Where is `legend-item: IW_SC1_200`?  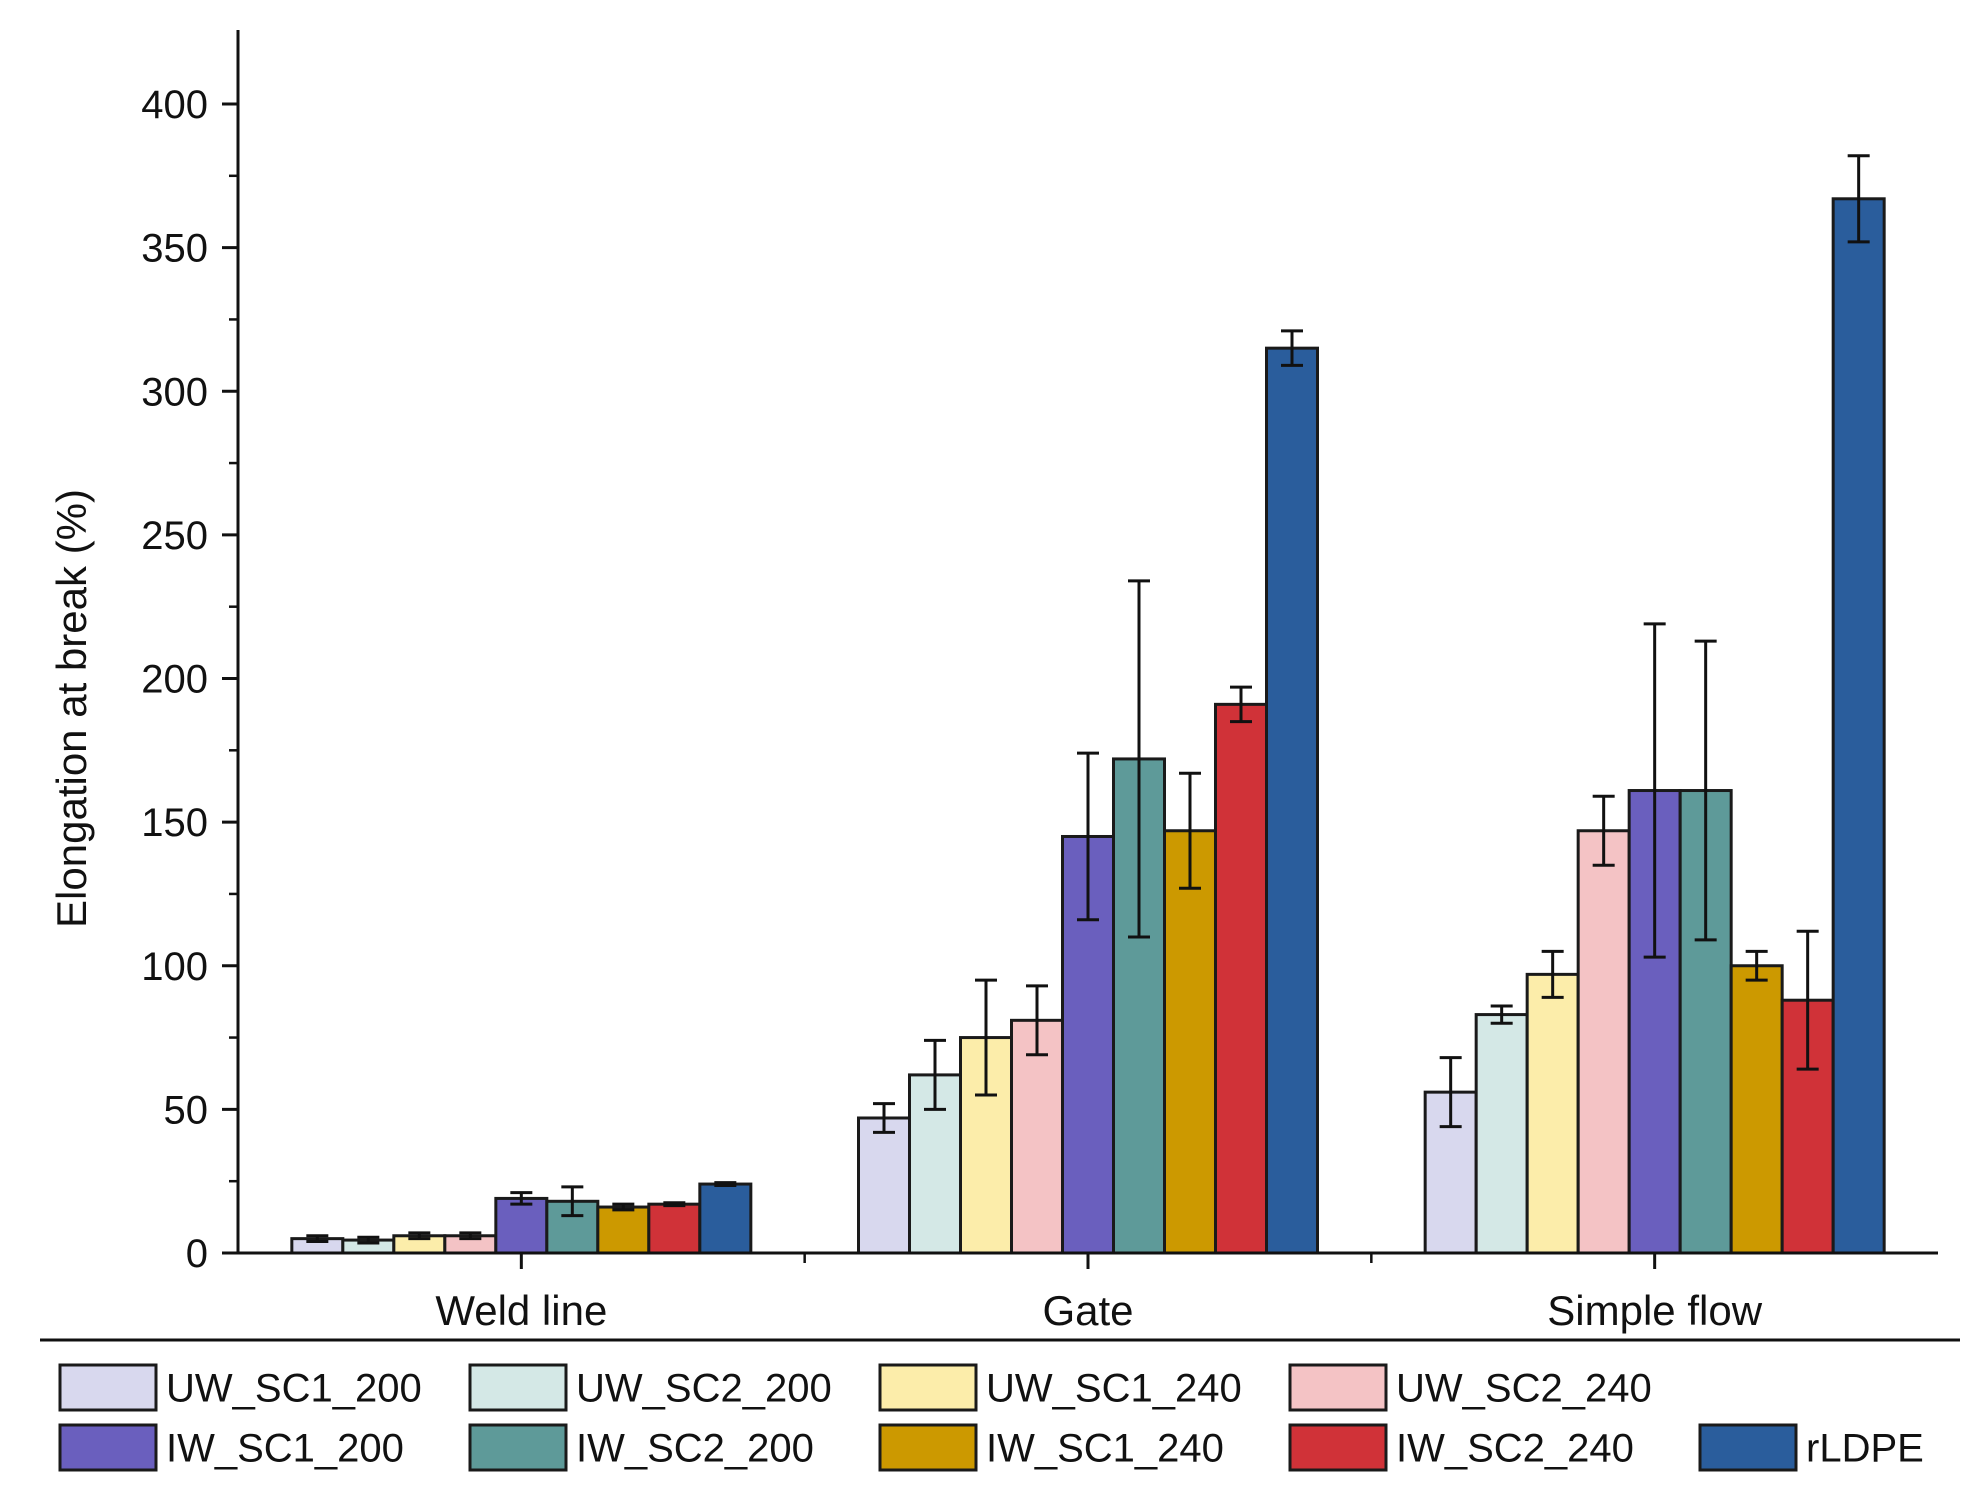 legend-item: IW_SC1_200 is located at coordinates (231, 1447).